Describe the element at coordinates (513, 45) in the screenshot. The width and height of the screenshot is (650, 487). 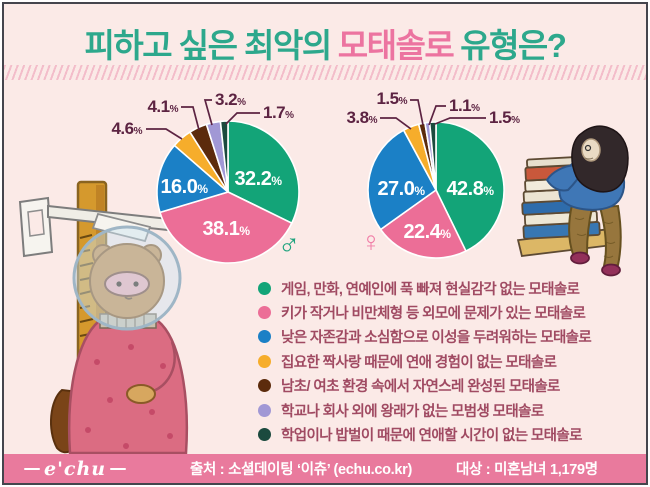
I see `title-part2: 유형은?` at that location.